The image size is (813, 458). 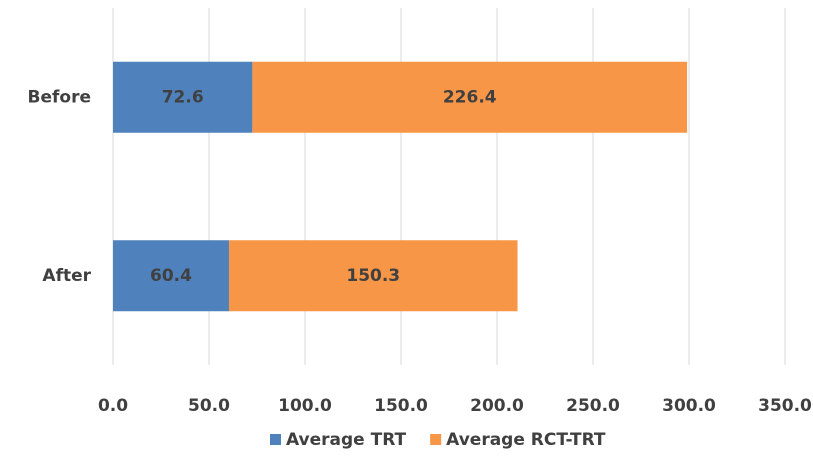 I want to click on x-tick-label: 250.0, so click(x=593, y=406).